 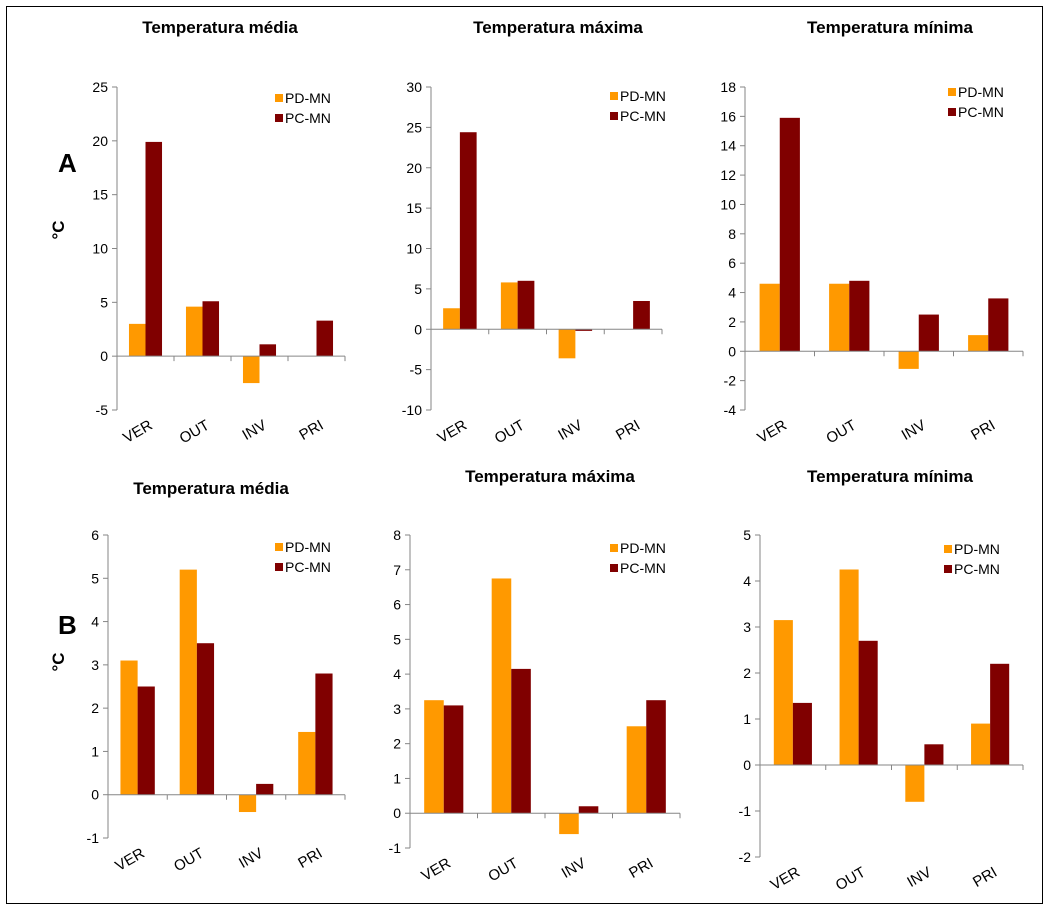 I want to click on chart-6-ytick-label: 1, so click(x=747, y=719).